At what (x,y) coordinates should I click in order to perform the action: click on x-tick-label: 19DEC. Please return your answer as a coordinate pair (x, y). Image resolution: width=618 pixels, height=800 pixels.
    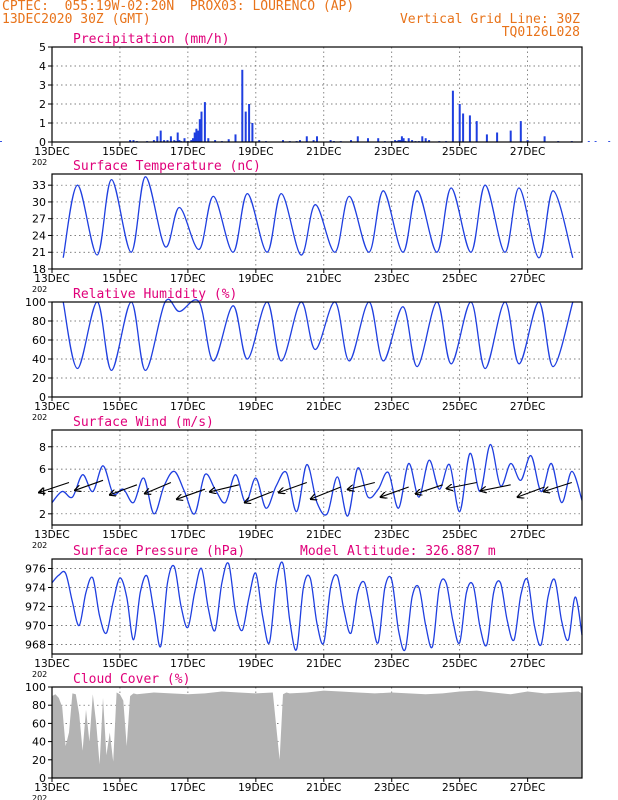
    Looking at the image, I should click on (255, 535).